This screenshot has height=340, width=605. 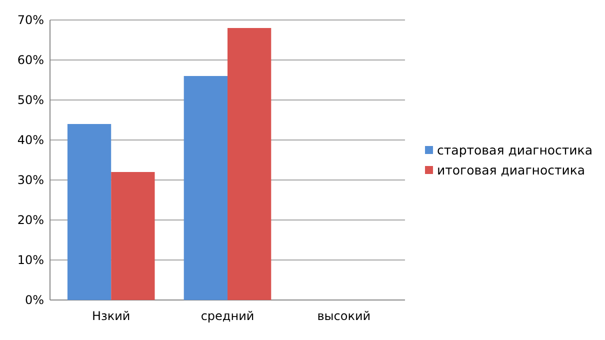 I want to click on y-tick-label: 70%, so click(x=30, y=20).